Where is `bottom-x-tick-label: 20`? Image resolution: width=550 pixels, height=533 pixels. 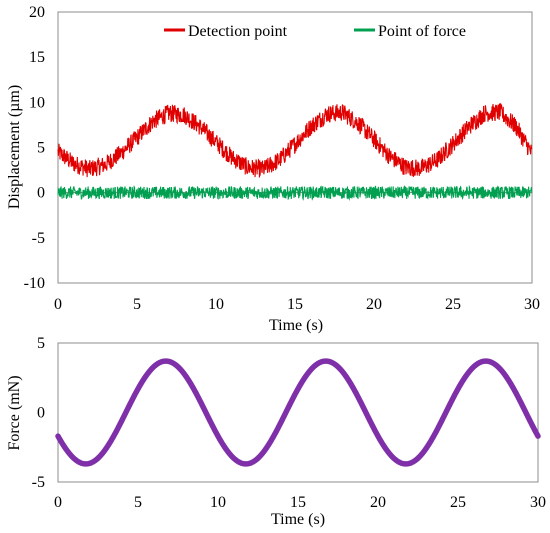
bottom-x-tick-label: 20 is located at coordinates (378, 502).